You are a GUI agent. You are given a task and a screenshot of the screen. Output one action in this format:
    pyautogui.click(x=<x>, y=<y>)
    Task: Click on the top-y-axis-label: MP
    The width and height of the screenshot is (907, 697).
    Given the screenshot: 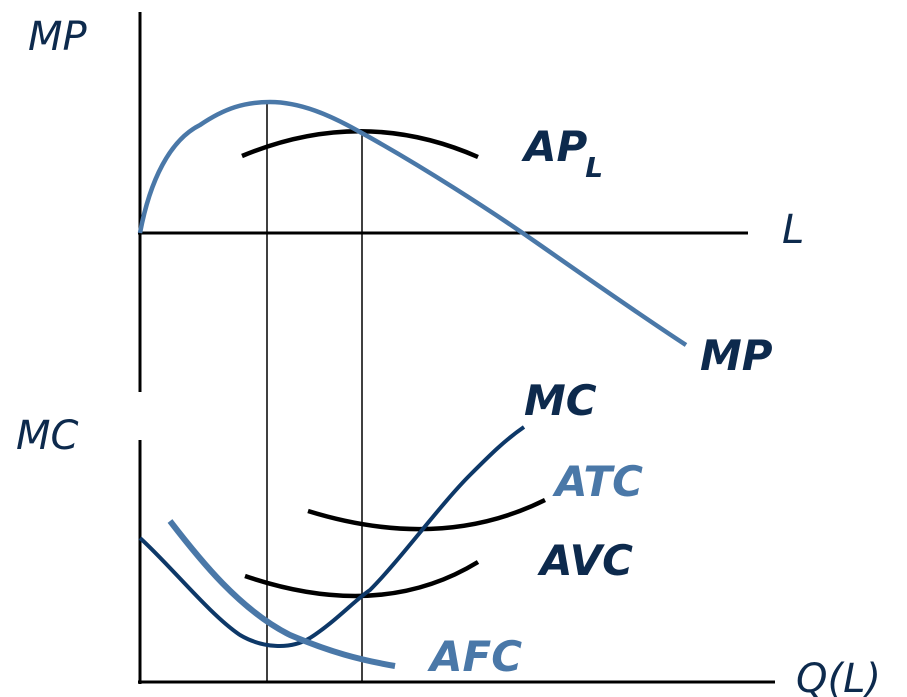 What is the action you would take?
    pyautogui.click(x=58, y=37)
    